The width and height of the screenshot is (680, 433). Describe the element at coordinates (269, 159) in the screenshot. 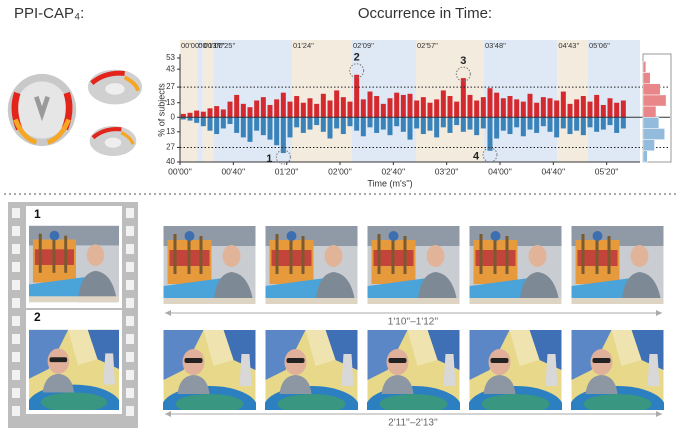

I see `annotation-label: 1` at that location.